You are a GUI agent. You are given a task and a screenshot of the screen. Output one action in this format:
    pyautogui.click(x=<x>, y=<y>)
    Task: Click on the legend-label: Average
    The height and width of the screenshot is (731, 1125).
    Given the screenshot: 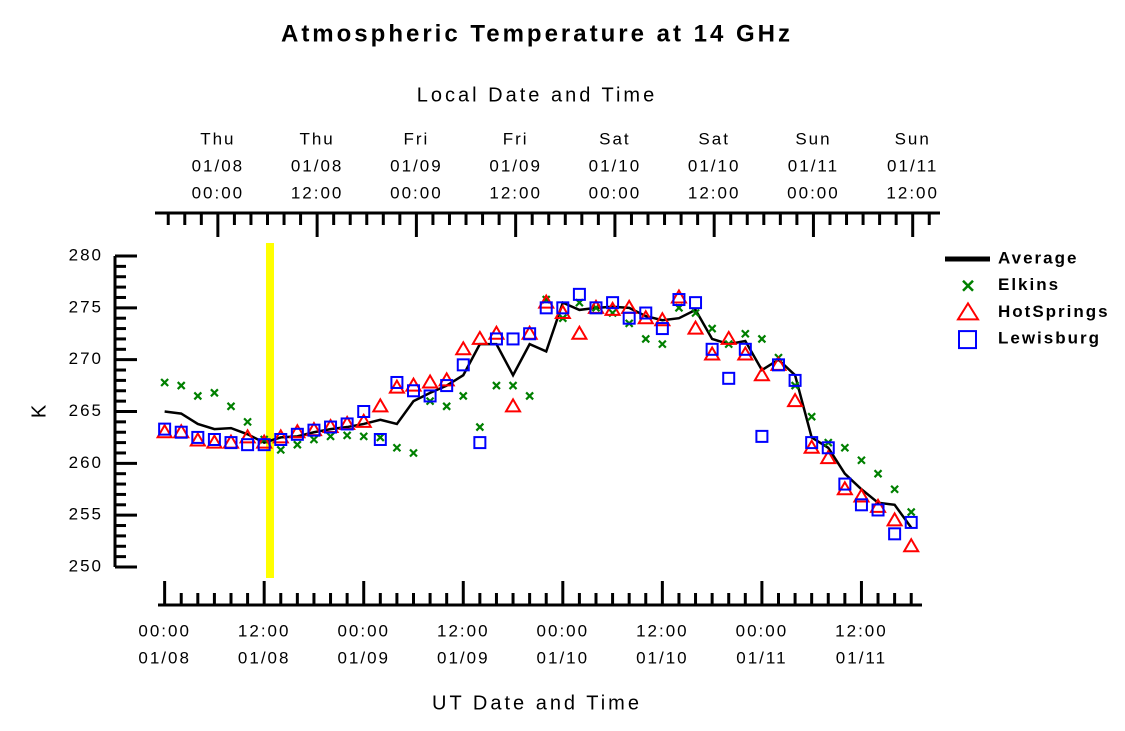 What is the action you would take?
    pyautogui.click(x=1038, y=257)
    